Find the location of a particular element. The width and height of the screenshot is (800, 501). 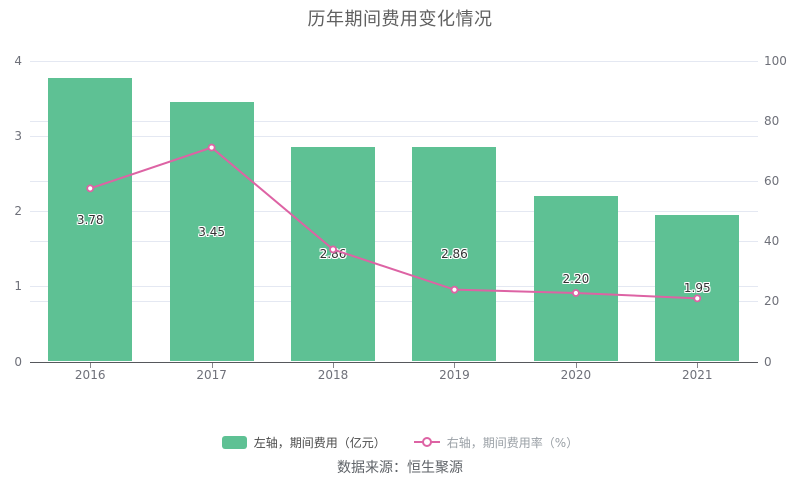

left-axis-tick-label: 4 is located at coordinates (18, 61).